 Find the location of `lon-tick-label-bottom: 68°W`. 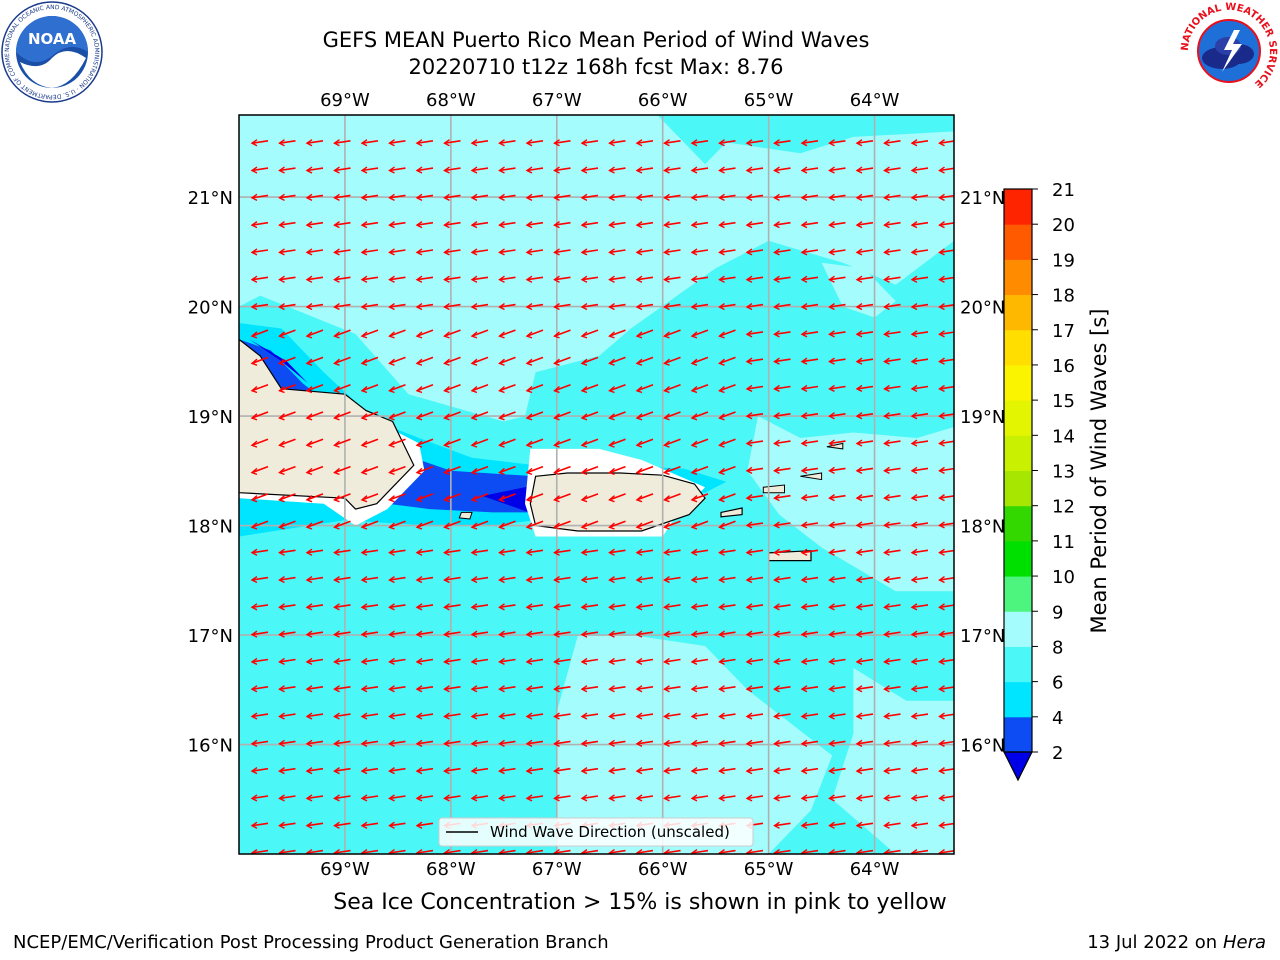

lon-tick-label-bottom: 68°W is located at coordinates (451, 869).